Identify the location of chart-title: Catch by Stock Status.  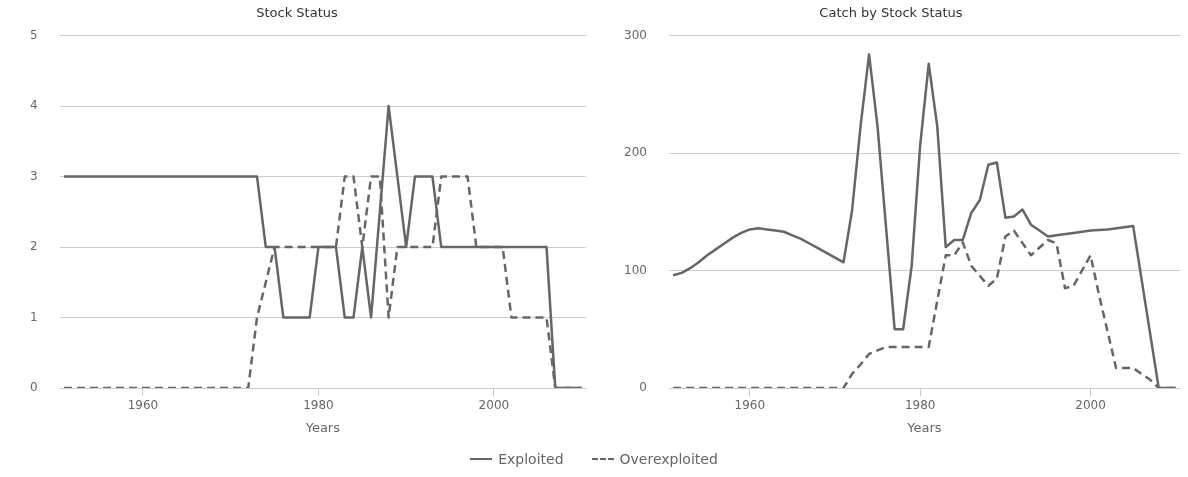
(891, 13).